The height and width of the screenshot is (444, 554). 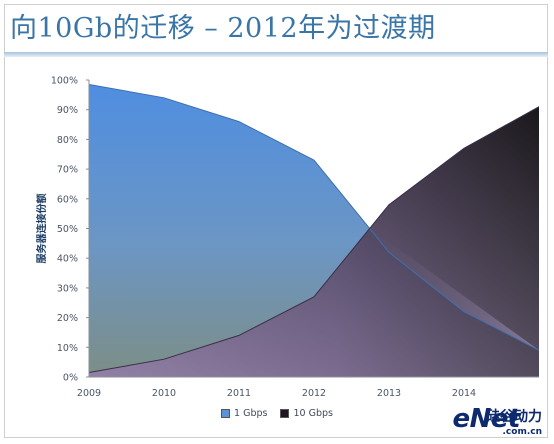 What do you see at coordinates (67, 259) in the screenshot?
I see `y-tick-label: 40%` at bounding box center [67, 259].